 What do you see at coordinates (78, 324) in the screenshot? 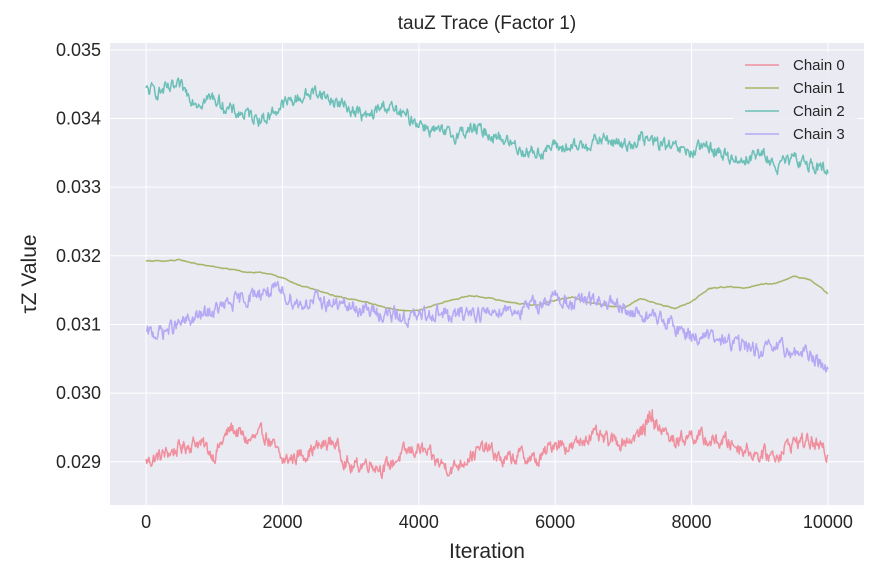
I see `y-tick-label: 0.031` at bounding box center [78, 324].